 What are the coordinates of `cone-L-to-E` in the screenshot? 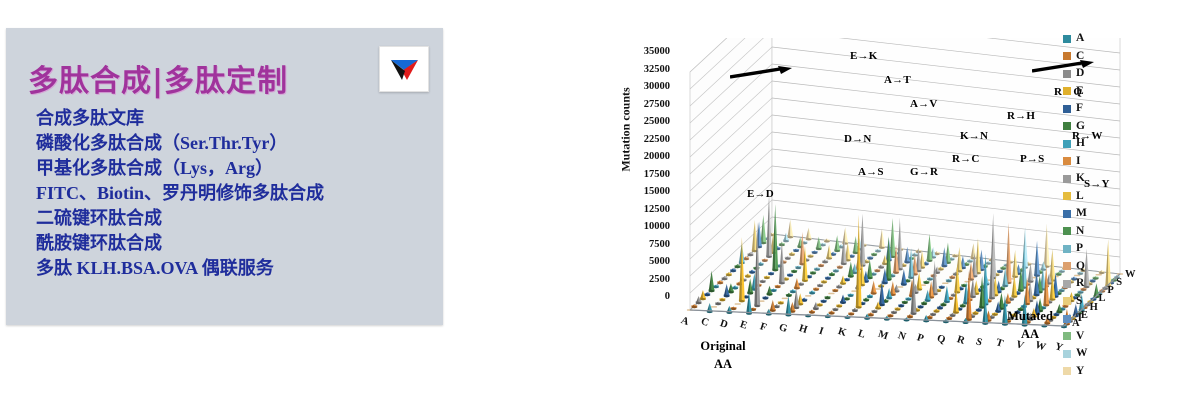 It's located at (878, 305).